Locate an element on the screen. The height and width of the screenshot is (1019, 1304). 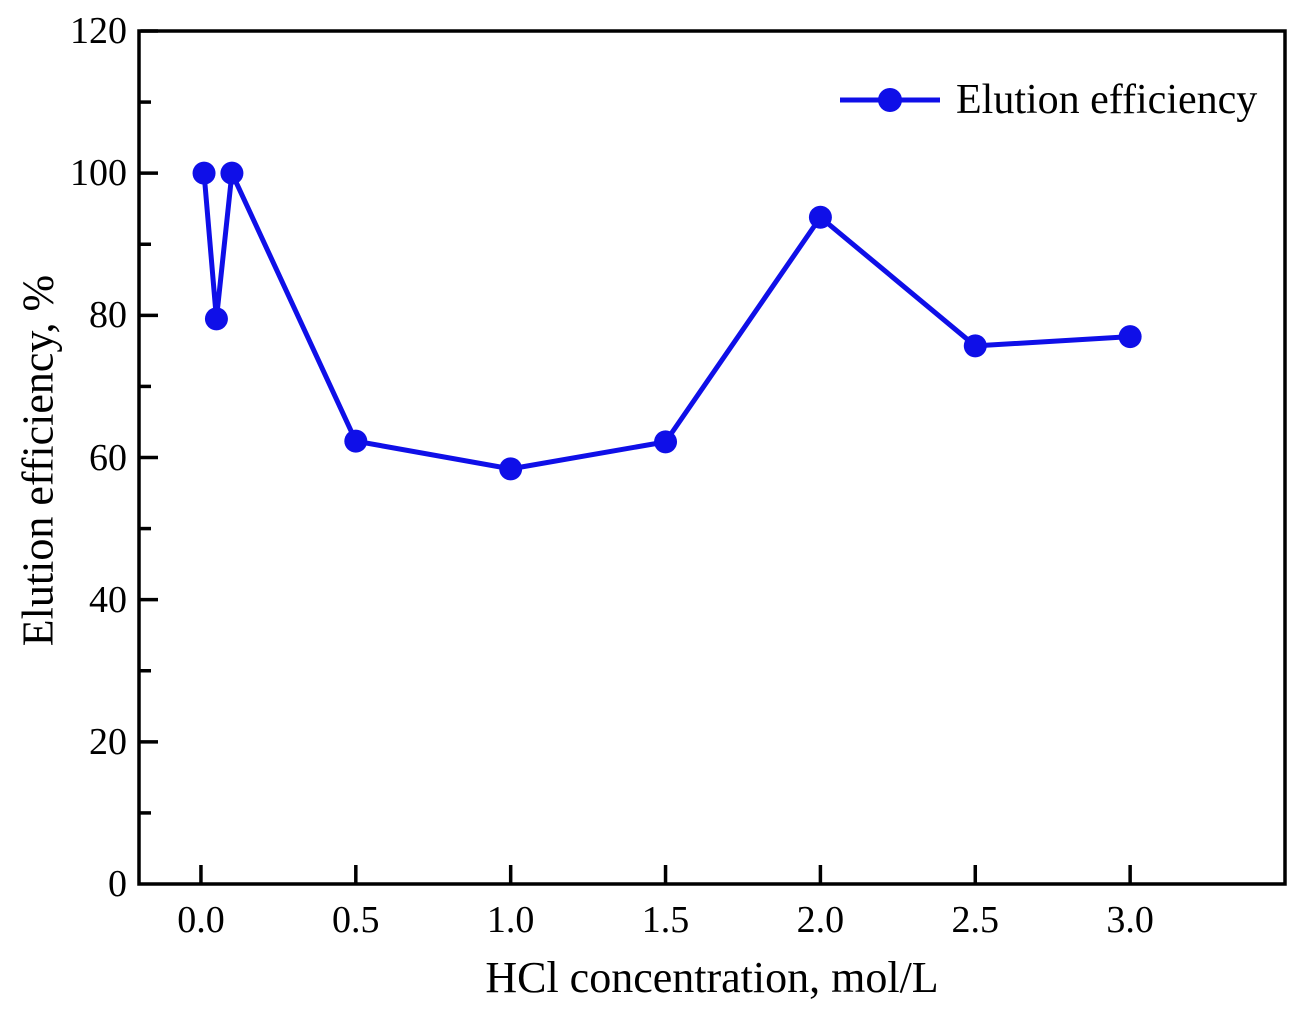
y-tick-label: 40 is located at coordinates (108, 599).